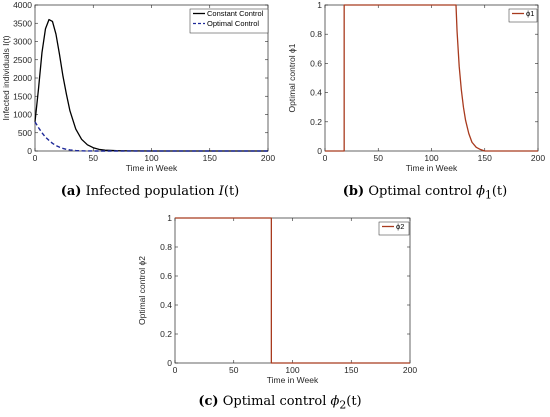 The width and height of the screenshot is (550, 417). I want to click on caption-c: (c) Optimal control ϕ2(t), so click(280, 403).